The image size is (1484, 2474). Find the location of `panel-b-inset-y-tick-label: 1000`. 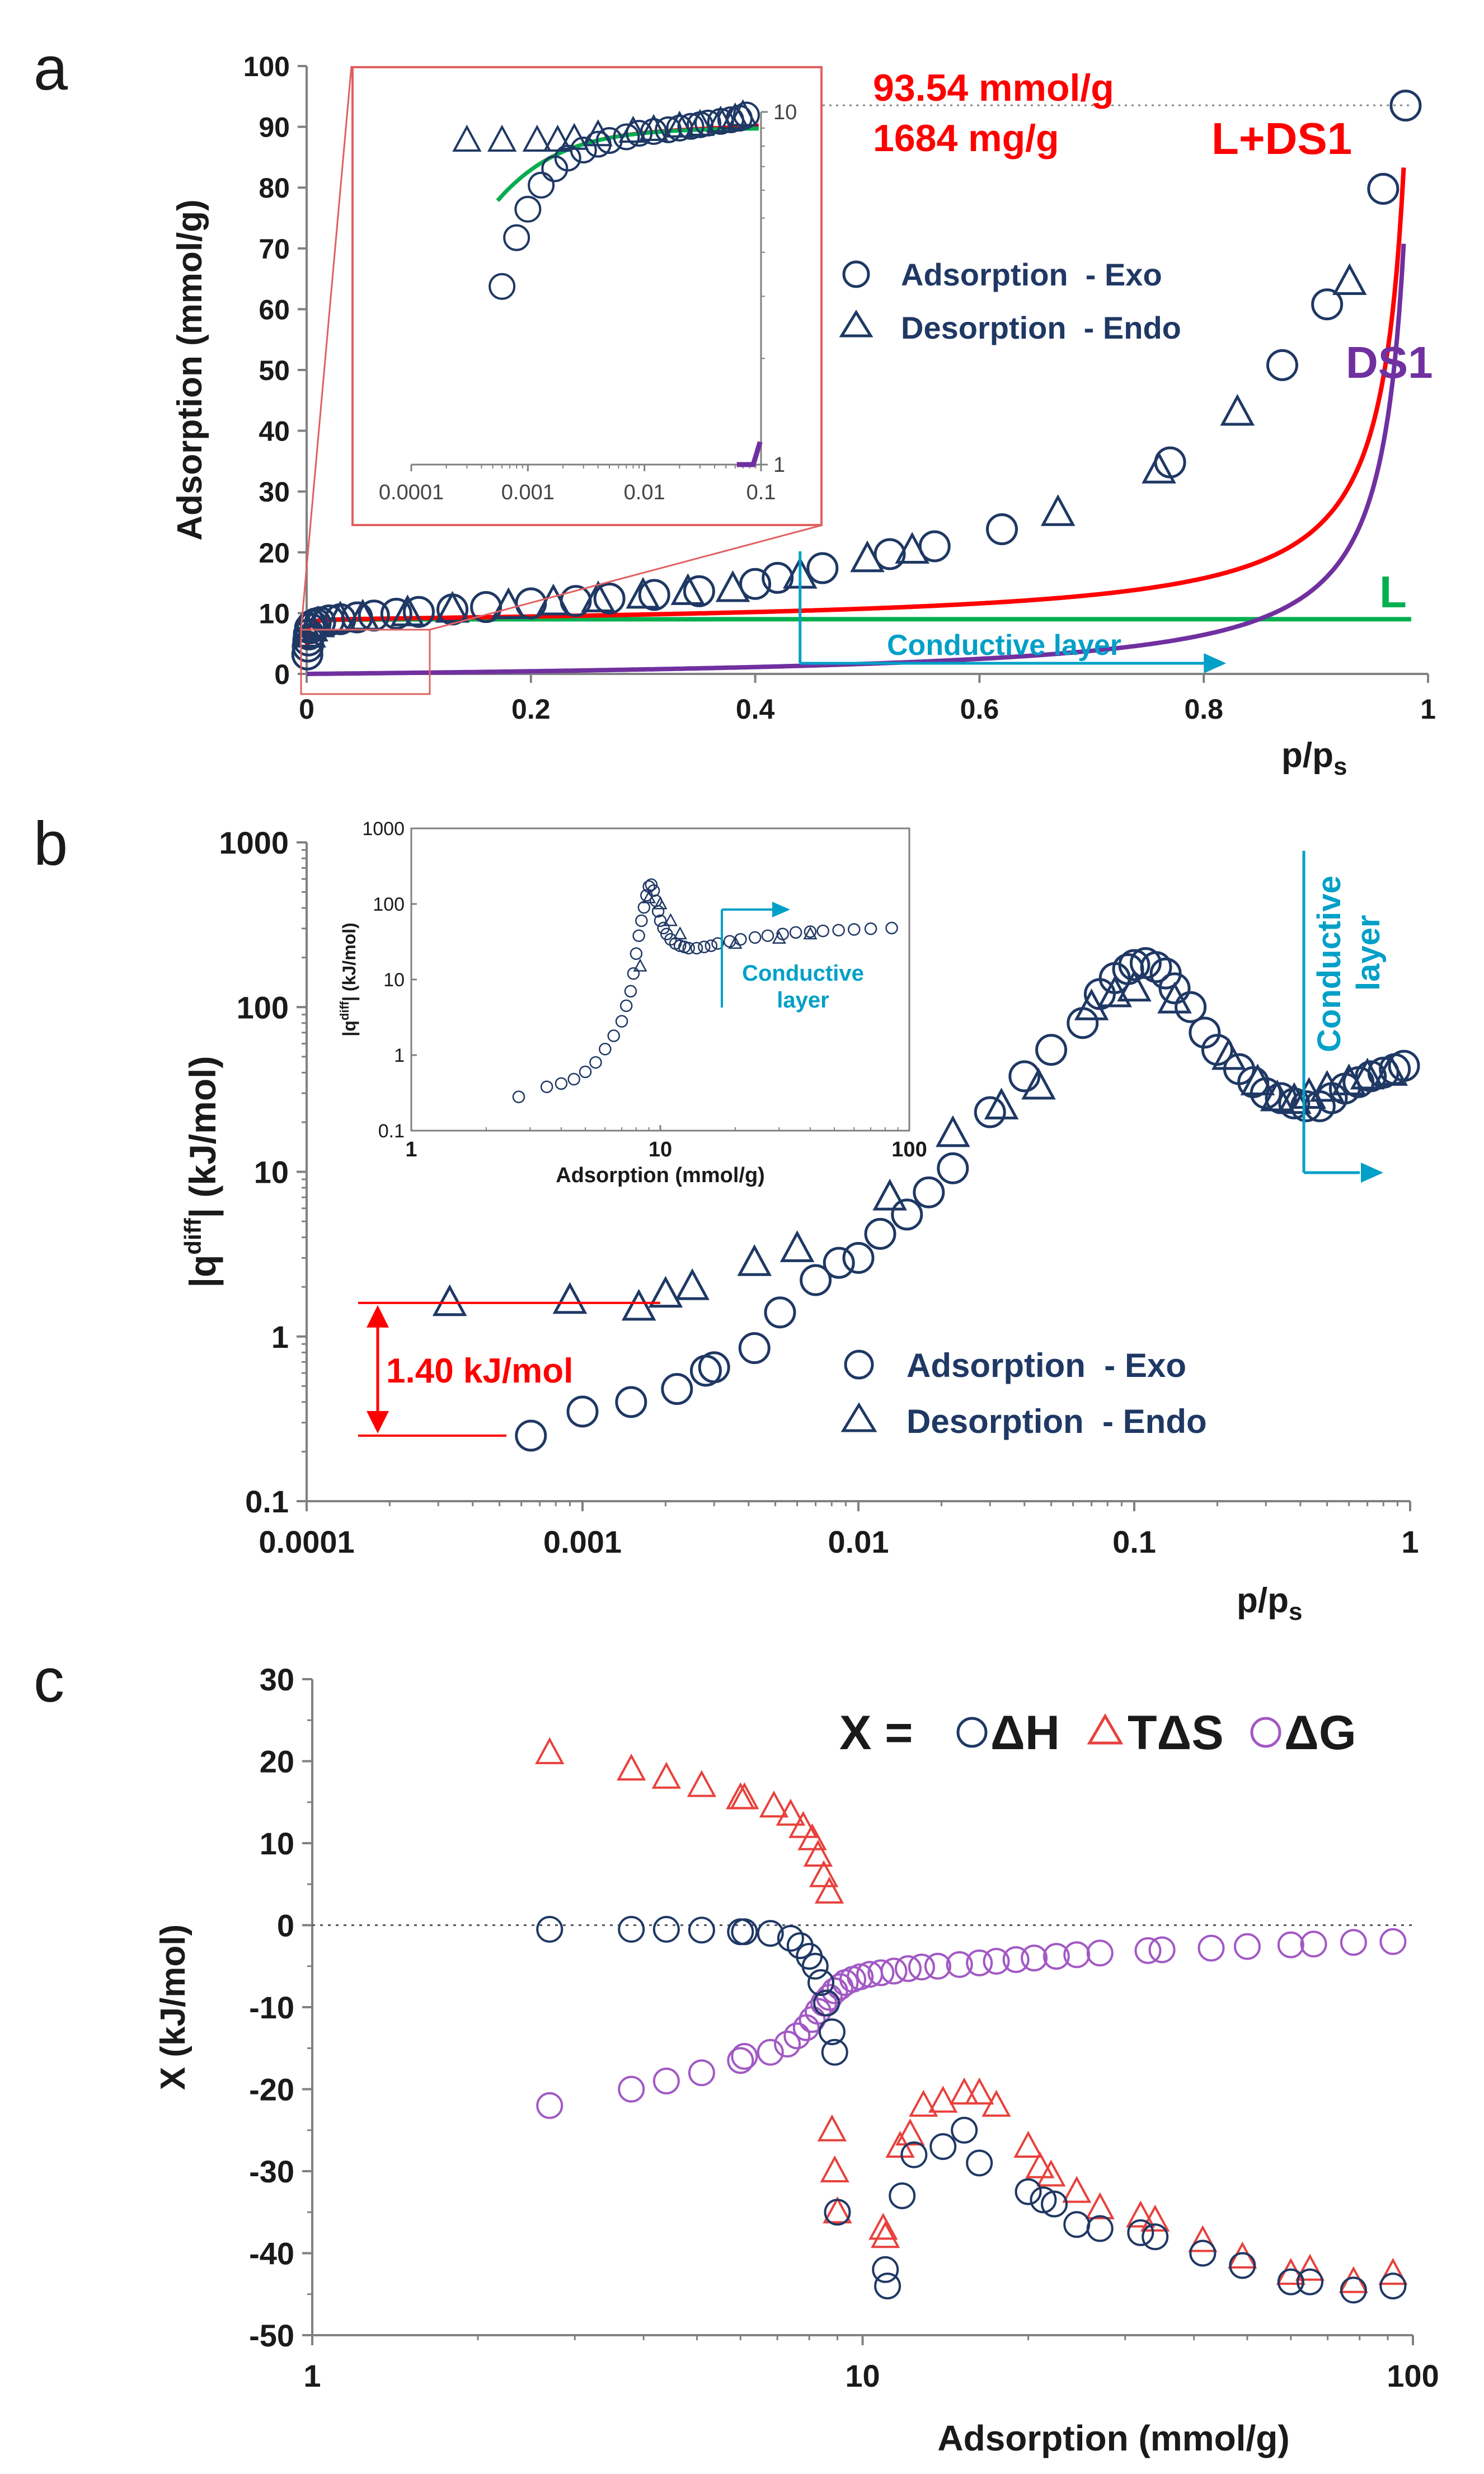

panel-b-inset-y-tick-label: 1000 is located at coordinates (383, 829).